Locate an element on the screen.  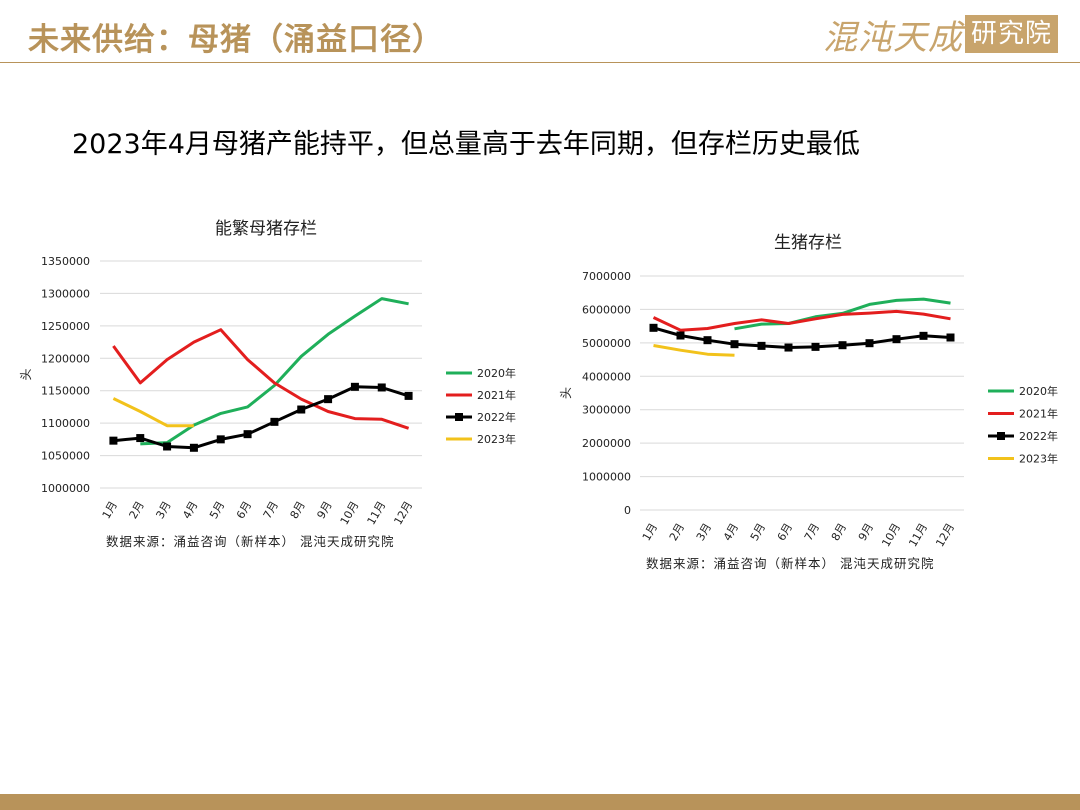
y-tick-label: 7000000 is located at coordinates (606, 276).